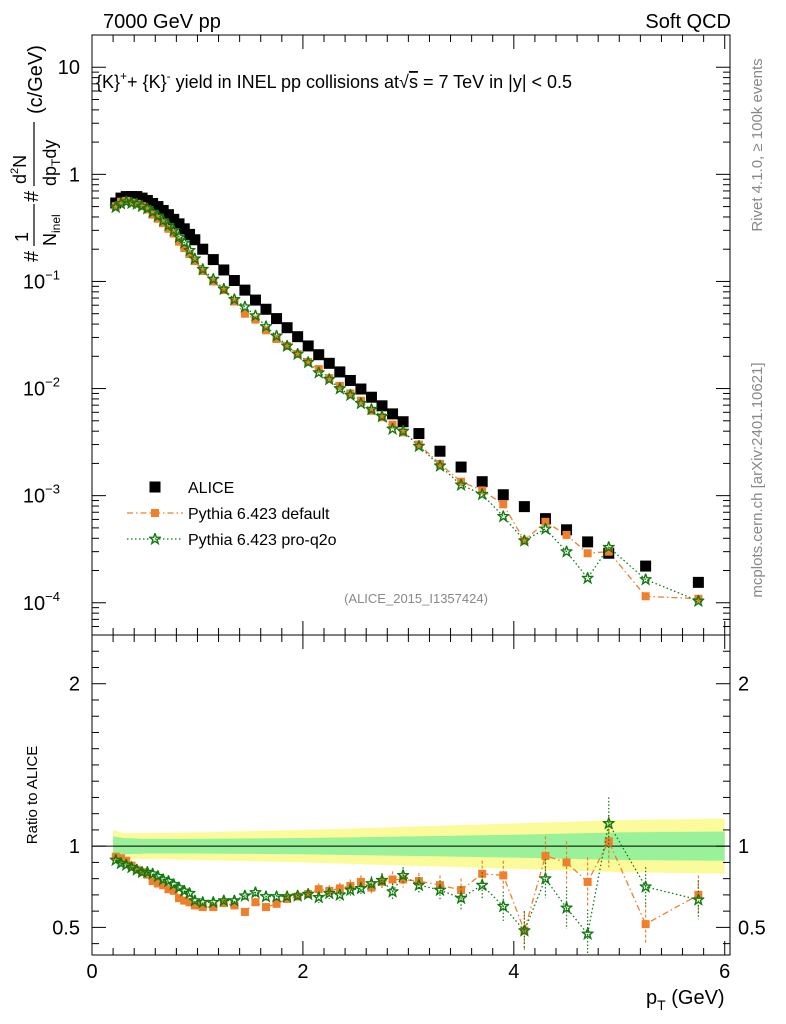 The image size is (786, 1024). What do you see at coordinates (587, 578) in the screenshot?
I see `pythia-q2o-point` at bounding box center [587, 578].